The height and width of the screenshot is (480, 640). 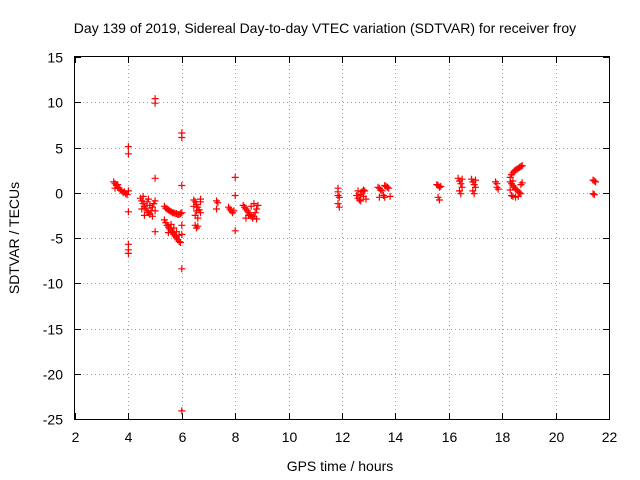 I want to click on x-tick-label: 12, so click(x=343, y=437).